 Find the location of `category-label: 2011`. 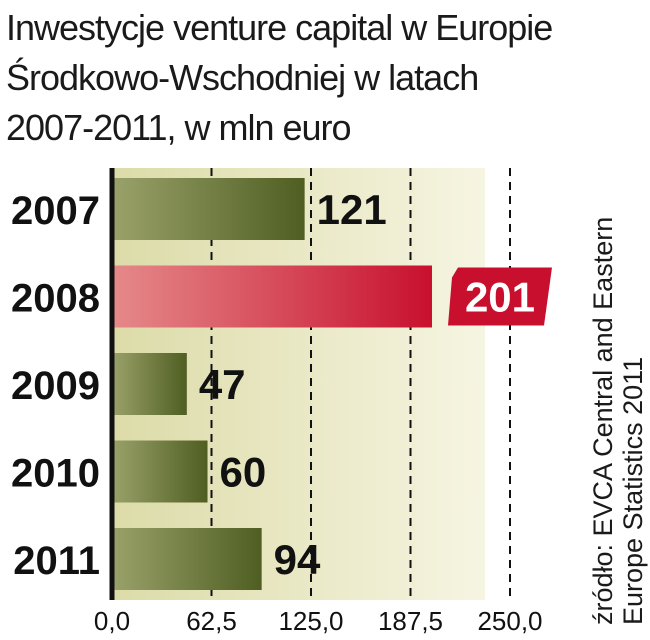

category-label: 2011 is located at coordinates (56, 561).